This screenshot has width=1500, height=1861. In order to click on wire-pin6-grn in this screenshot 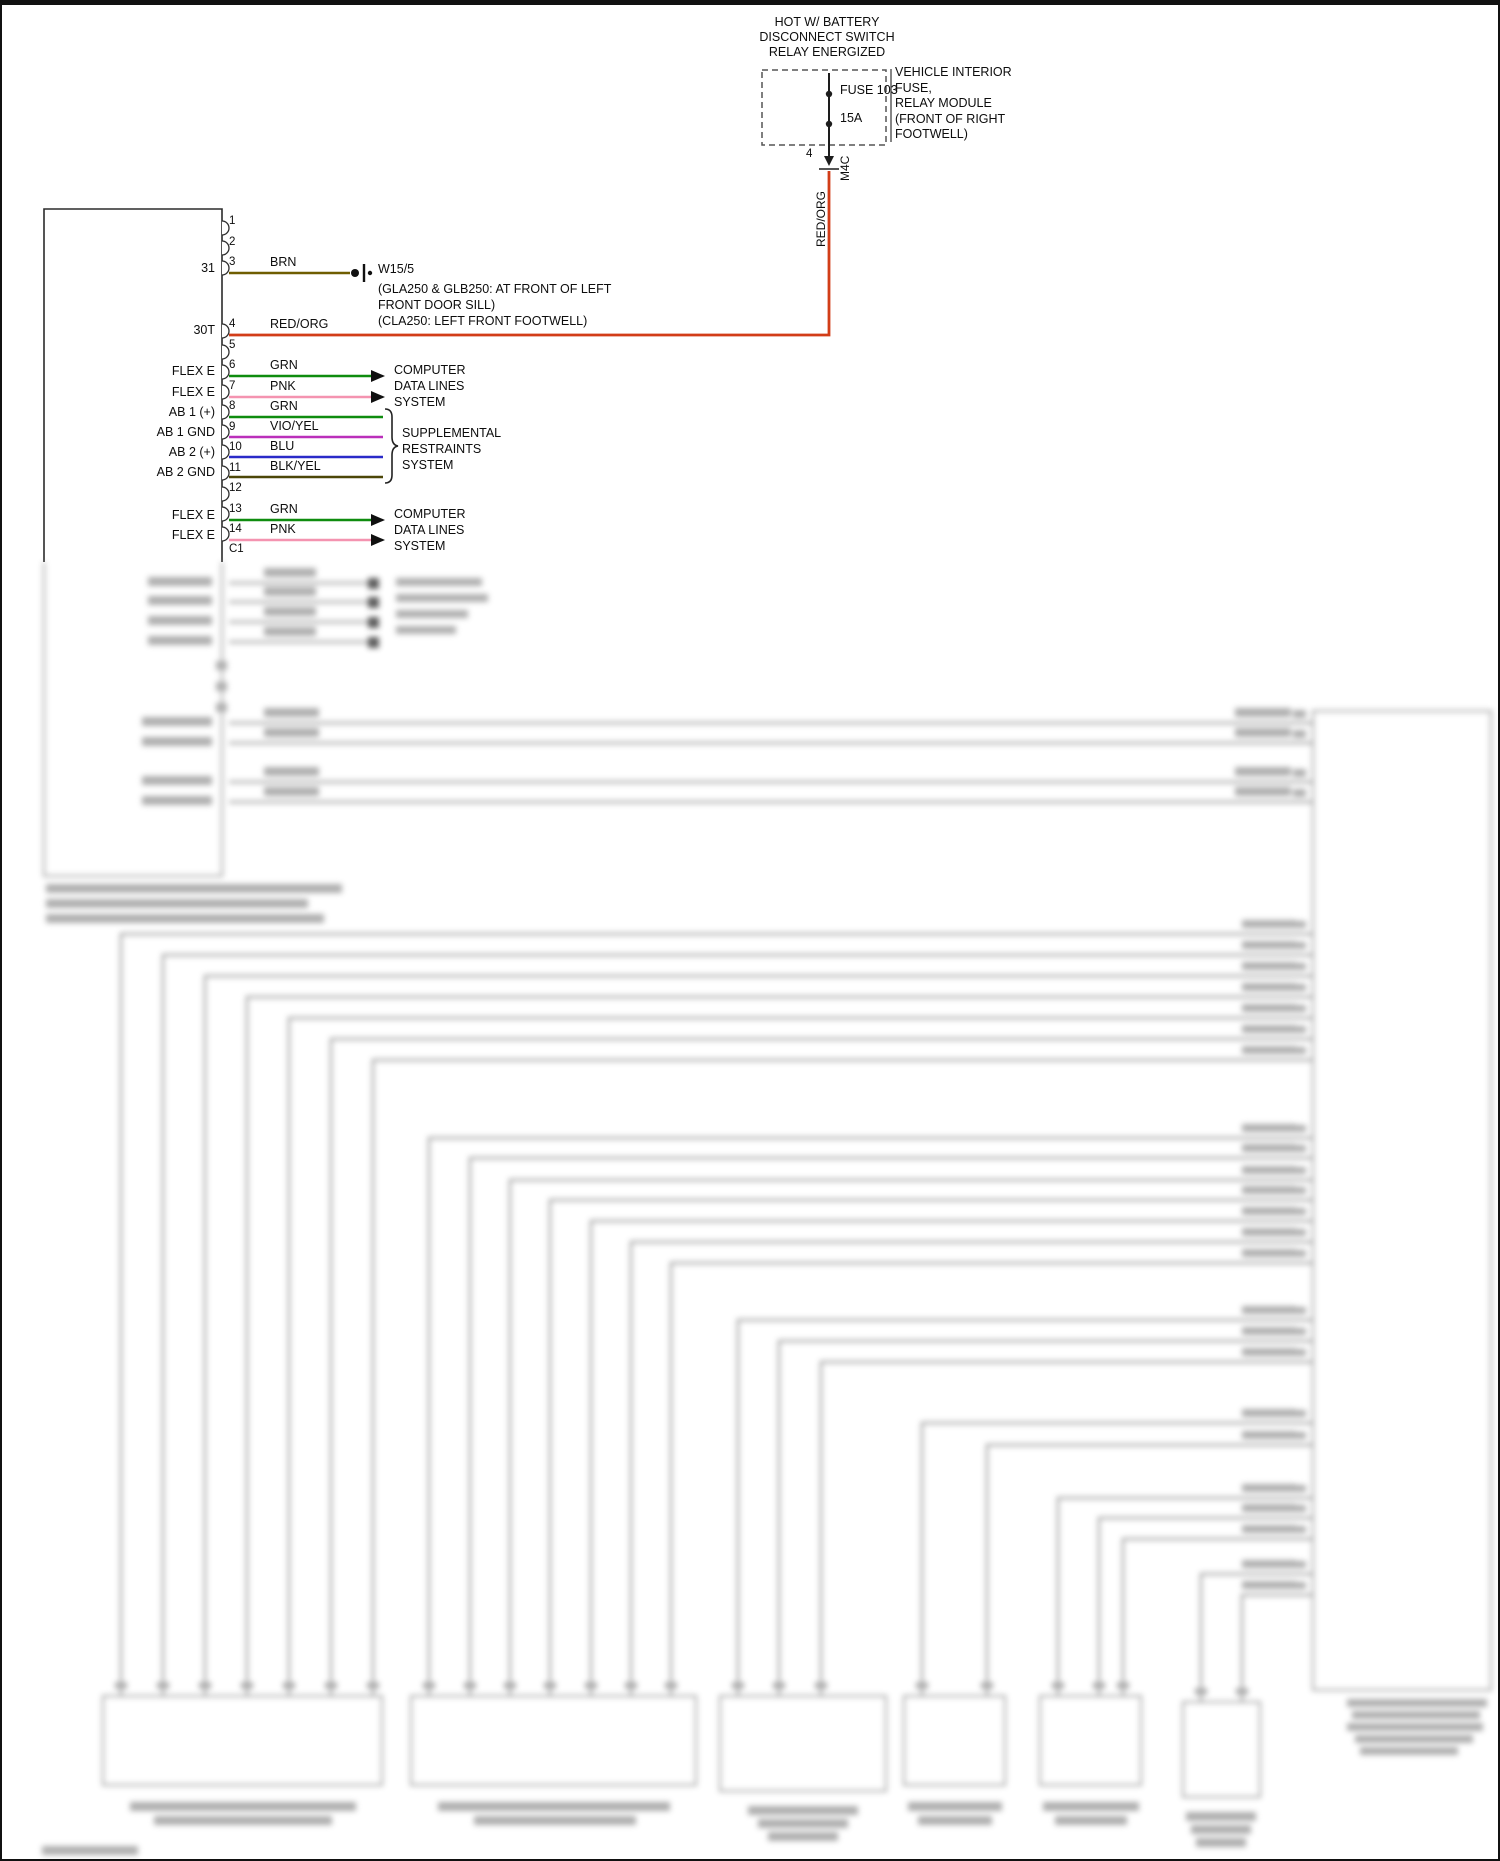, I will do `click(307, 376)`.